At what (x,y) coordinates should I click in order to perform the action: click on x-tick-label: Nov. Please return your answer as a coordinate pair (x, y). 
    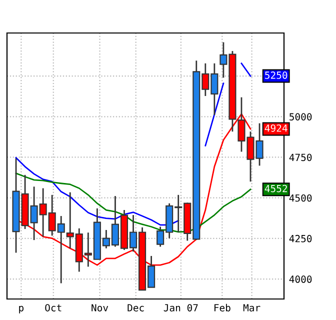
    Looking at the image, I should click on (100, 308).